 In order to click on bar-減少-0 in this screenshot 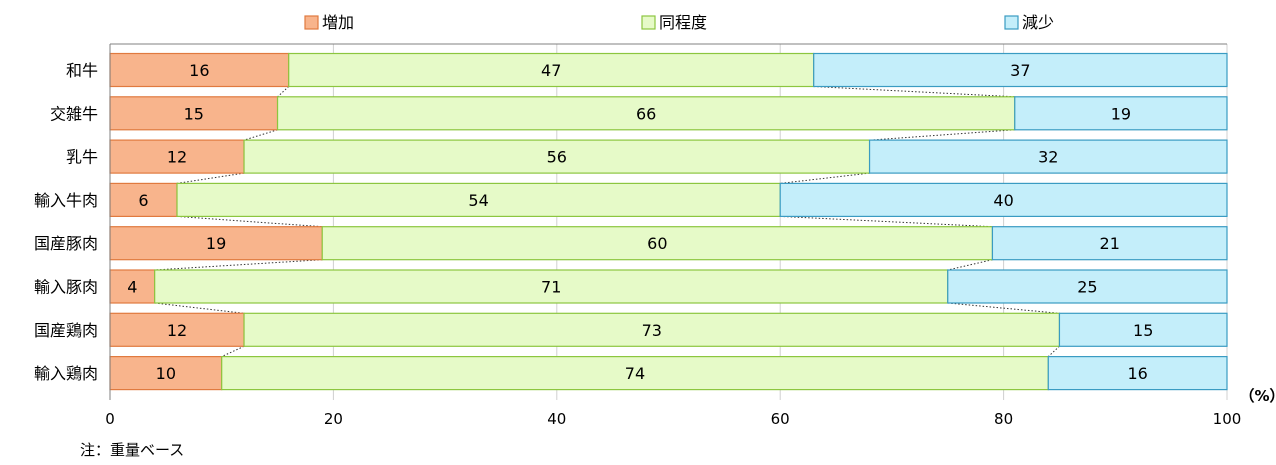, I will do `click(1020, 70)`.